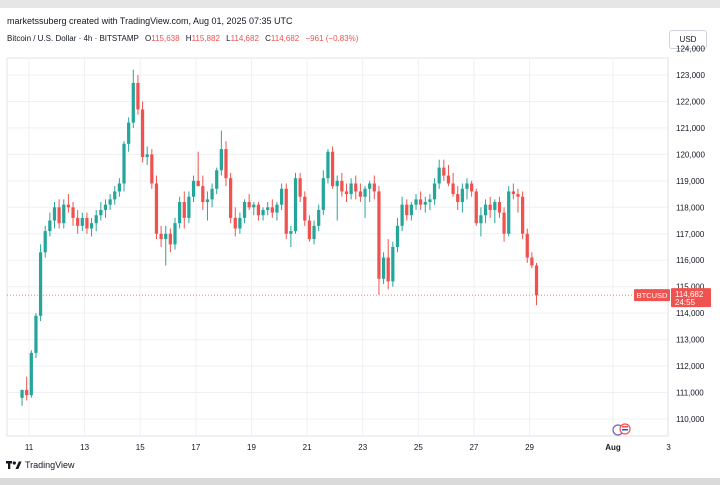  Describe the element at coordinates (418, 447) in the screenshot. I see `x-tick-label: 25` at that location.